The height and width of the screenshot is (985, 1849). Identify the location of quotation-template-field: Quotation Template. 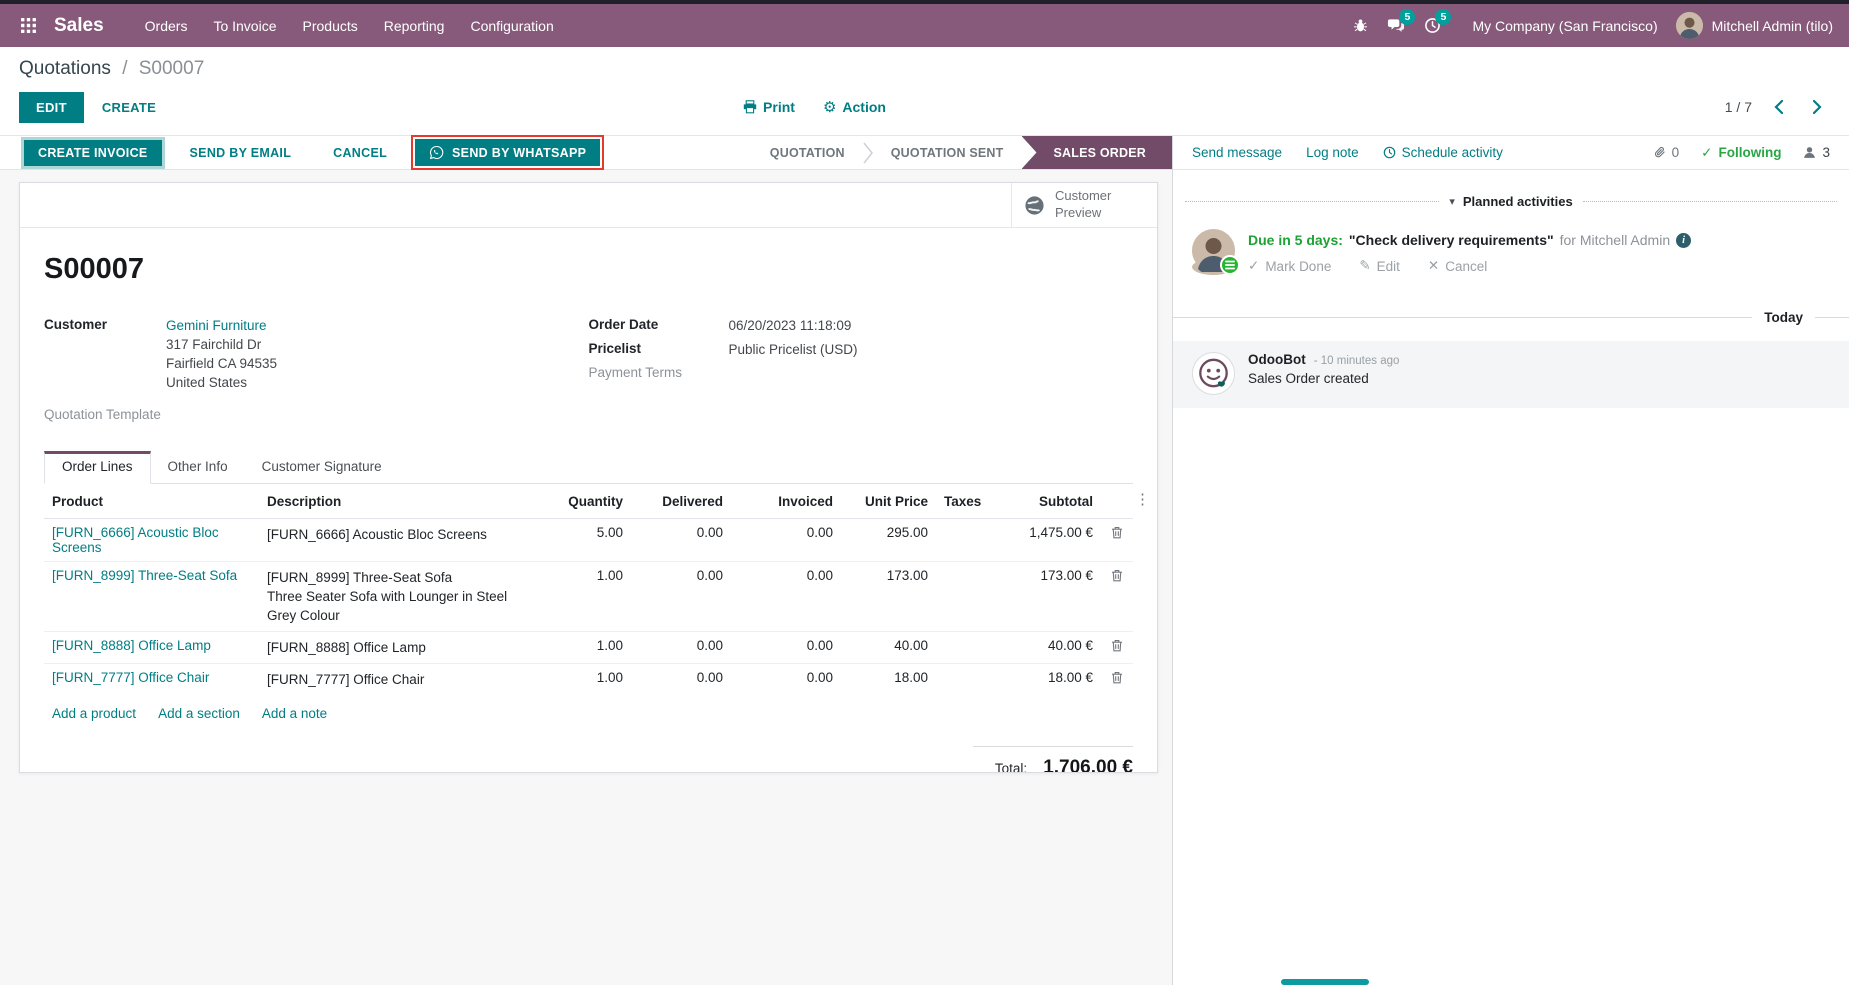
(316, 414).